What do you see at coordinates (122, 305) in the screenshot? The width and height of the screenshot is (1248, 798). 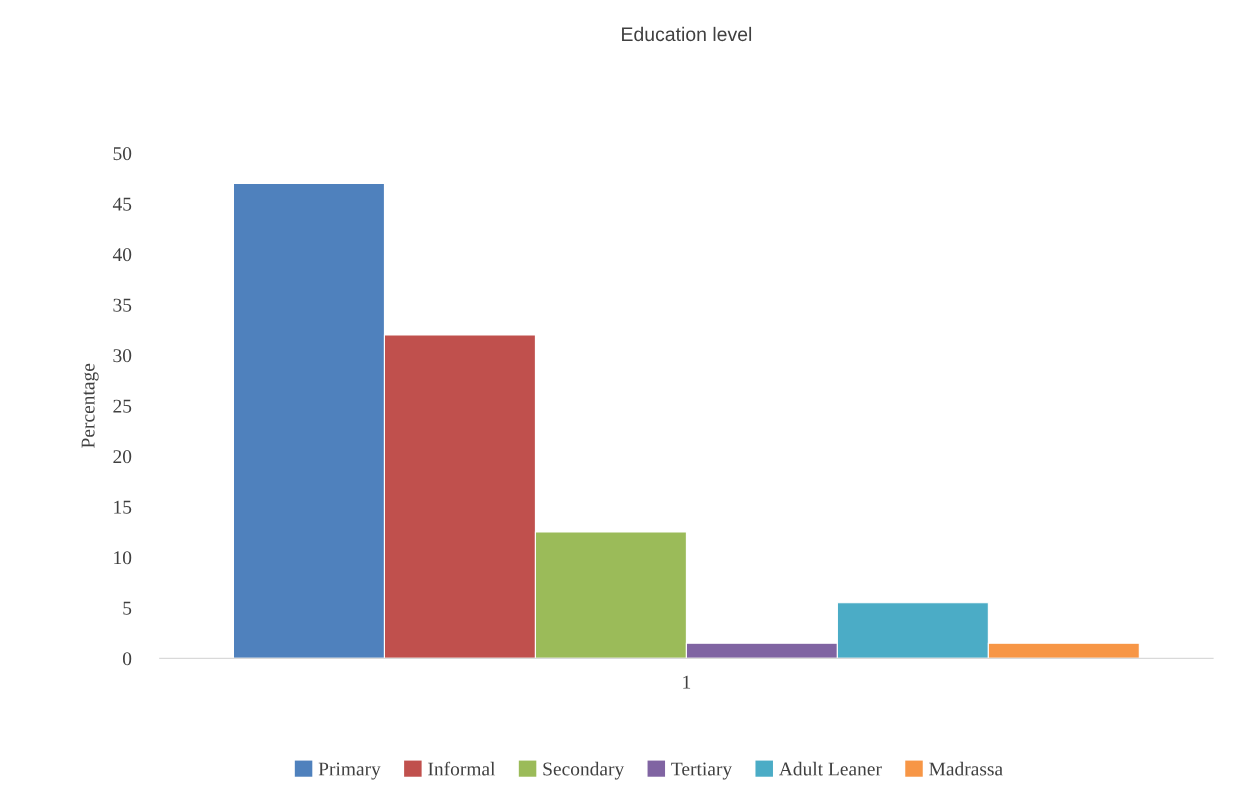 I see `y-tick-label: 35` at bounding box center [122, 305].